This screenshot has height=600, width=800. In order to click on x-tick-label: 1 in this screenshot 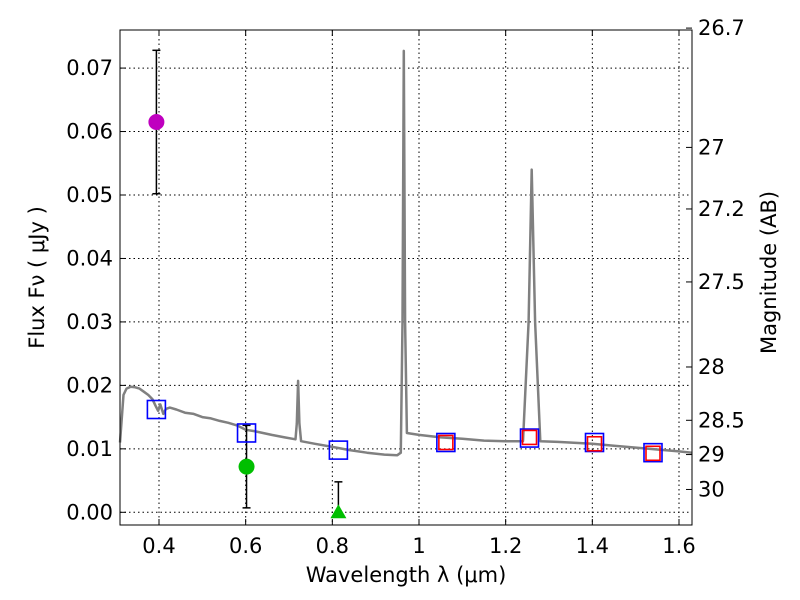, I will do `click(418, 546)`.